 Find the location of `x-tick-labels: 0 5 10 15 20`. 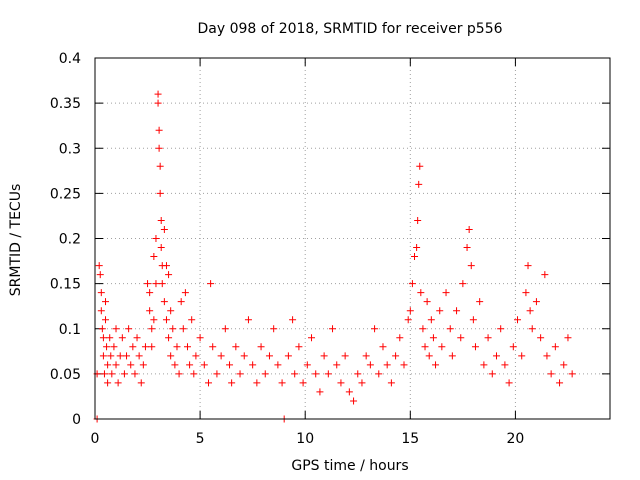

x-tick-labels: 0 5 10 15 20 is located at coordinates (308, 439).